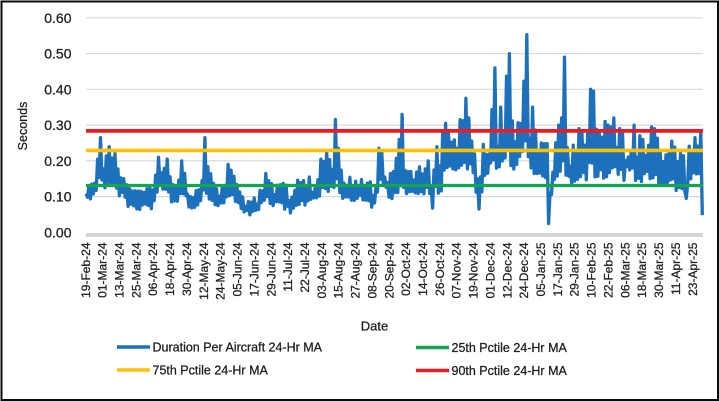 The image size is (719, 401). I want to click on svg-text: 25-Mar-24, so click(136, 270).